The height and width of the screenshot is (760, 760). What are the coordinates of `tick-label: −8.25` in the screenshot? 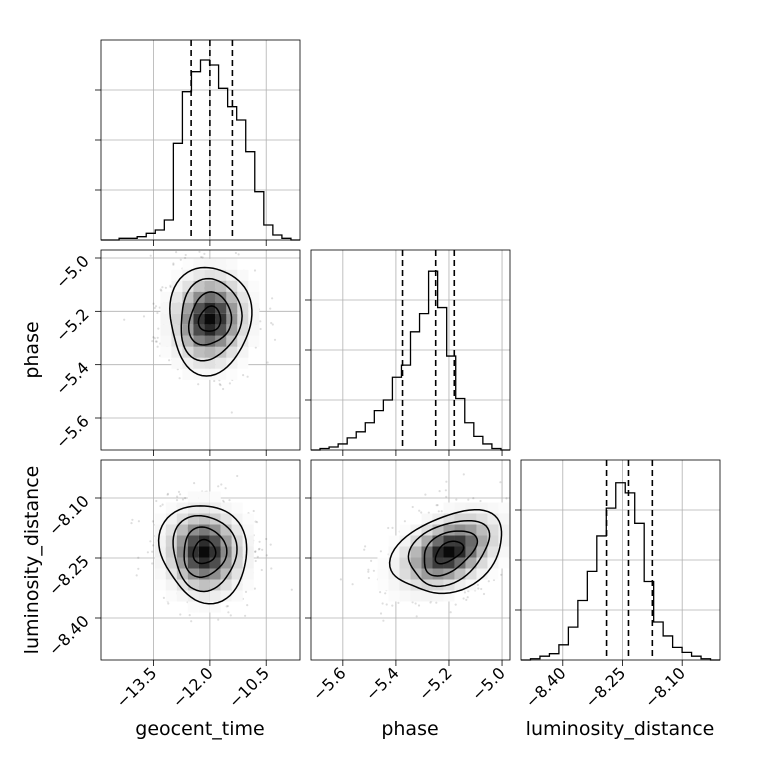 It's located at (605, 687).